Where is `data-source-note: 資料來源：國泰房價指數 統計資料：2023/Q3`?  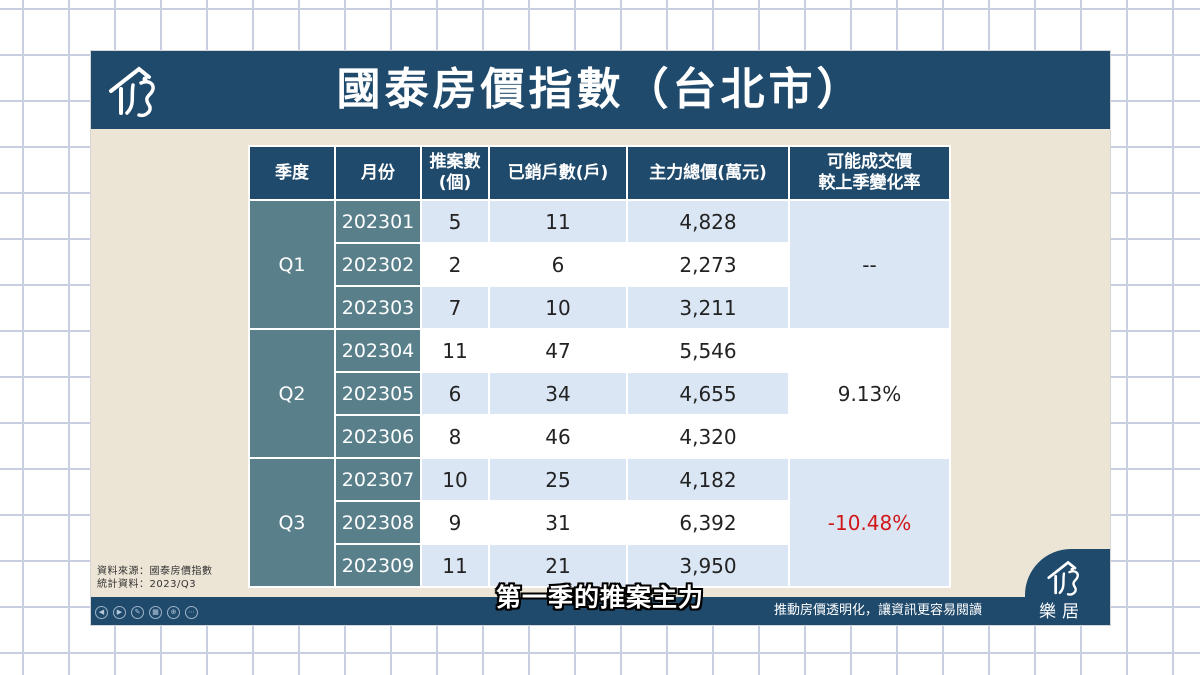 data-source-note: 資料來源：國泰房價指數 統計資料：2023/Q3 is located at coordinates (155, 578).